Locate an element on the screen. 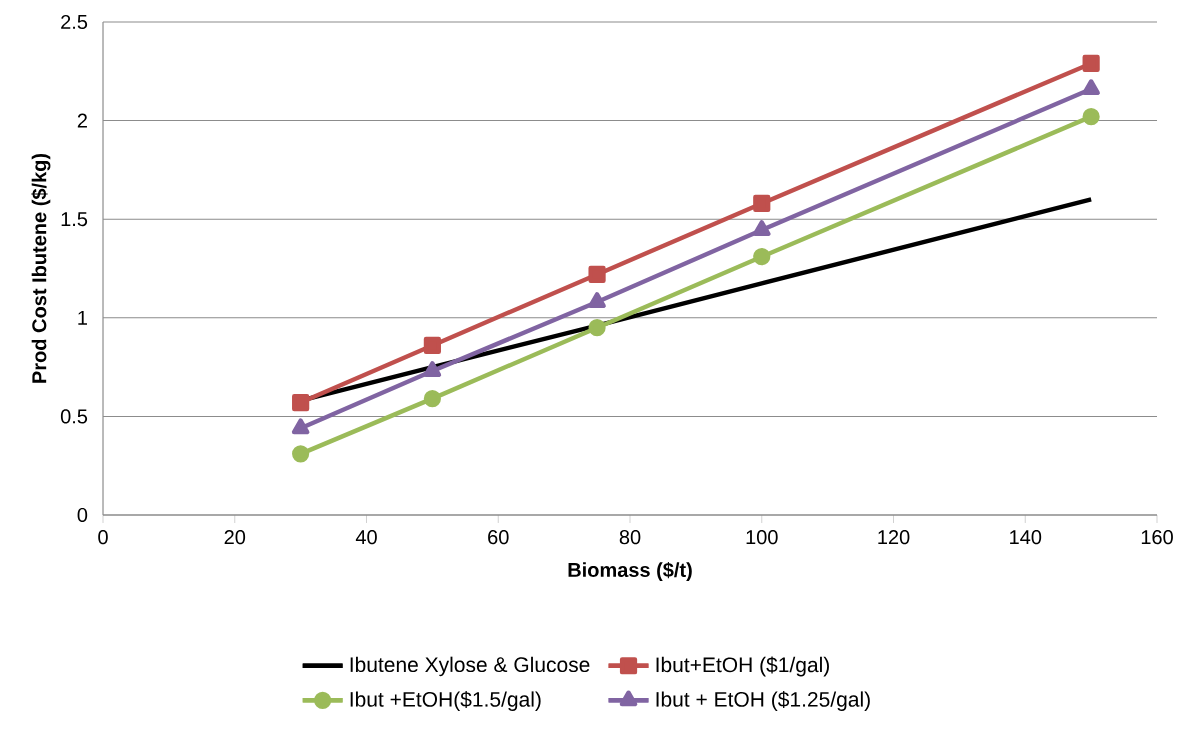  legend-label: Ibut + EtOH ($1.25/gal) is located at coordinates (763, 701).